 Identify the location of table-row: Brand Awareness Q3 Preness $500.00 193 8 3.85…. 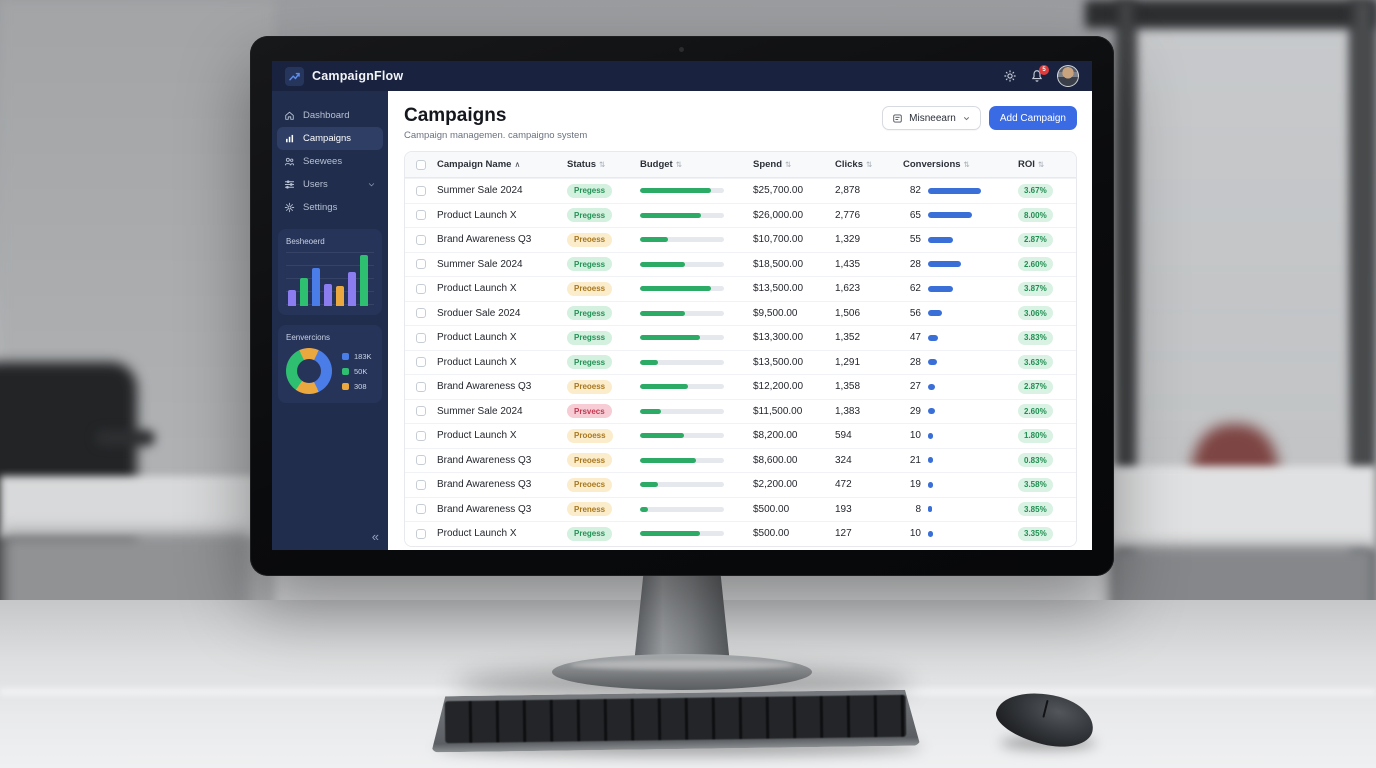
(740, 508).